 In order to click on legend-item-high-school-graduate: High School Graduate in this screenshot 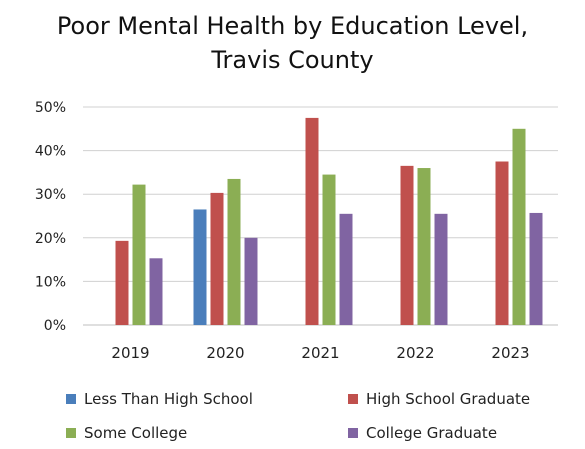, I will do `click(439, 399)`.